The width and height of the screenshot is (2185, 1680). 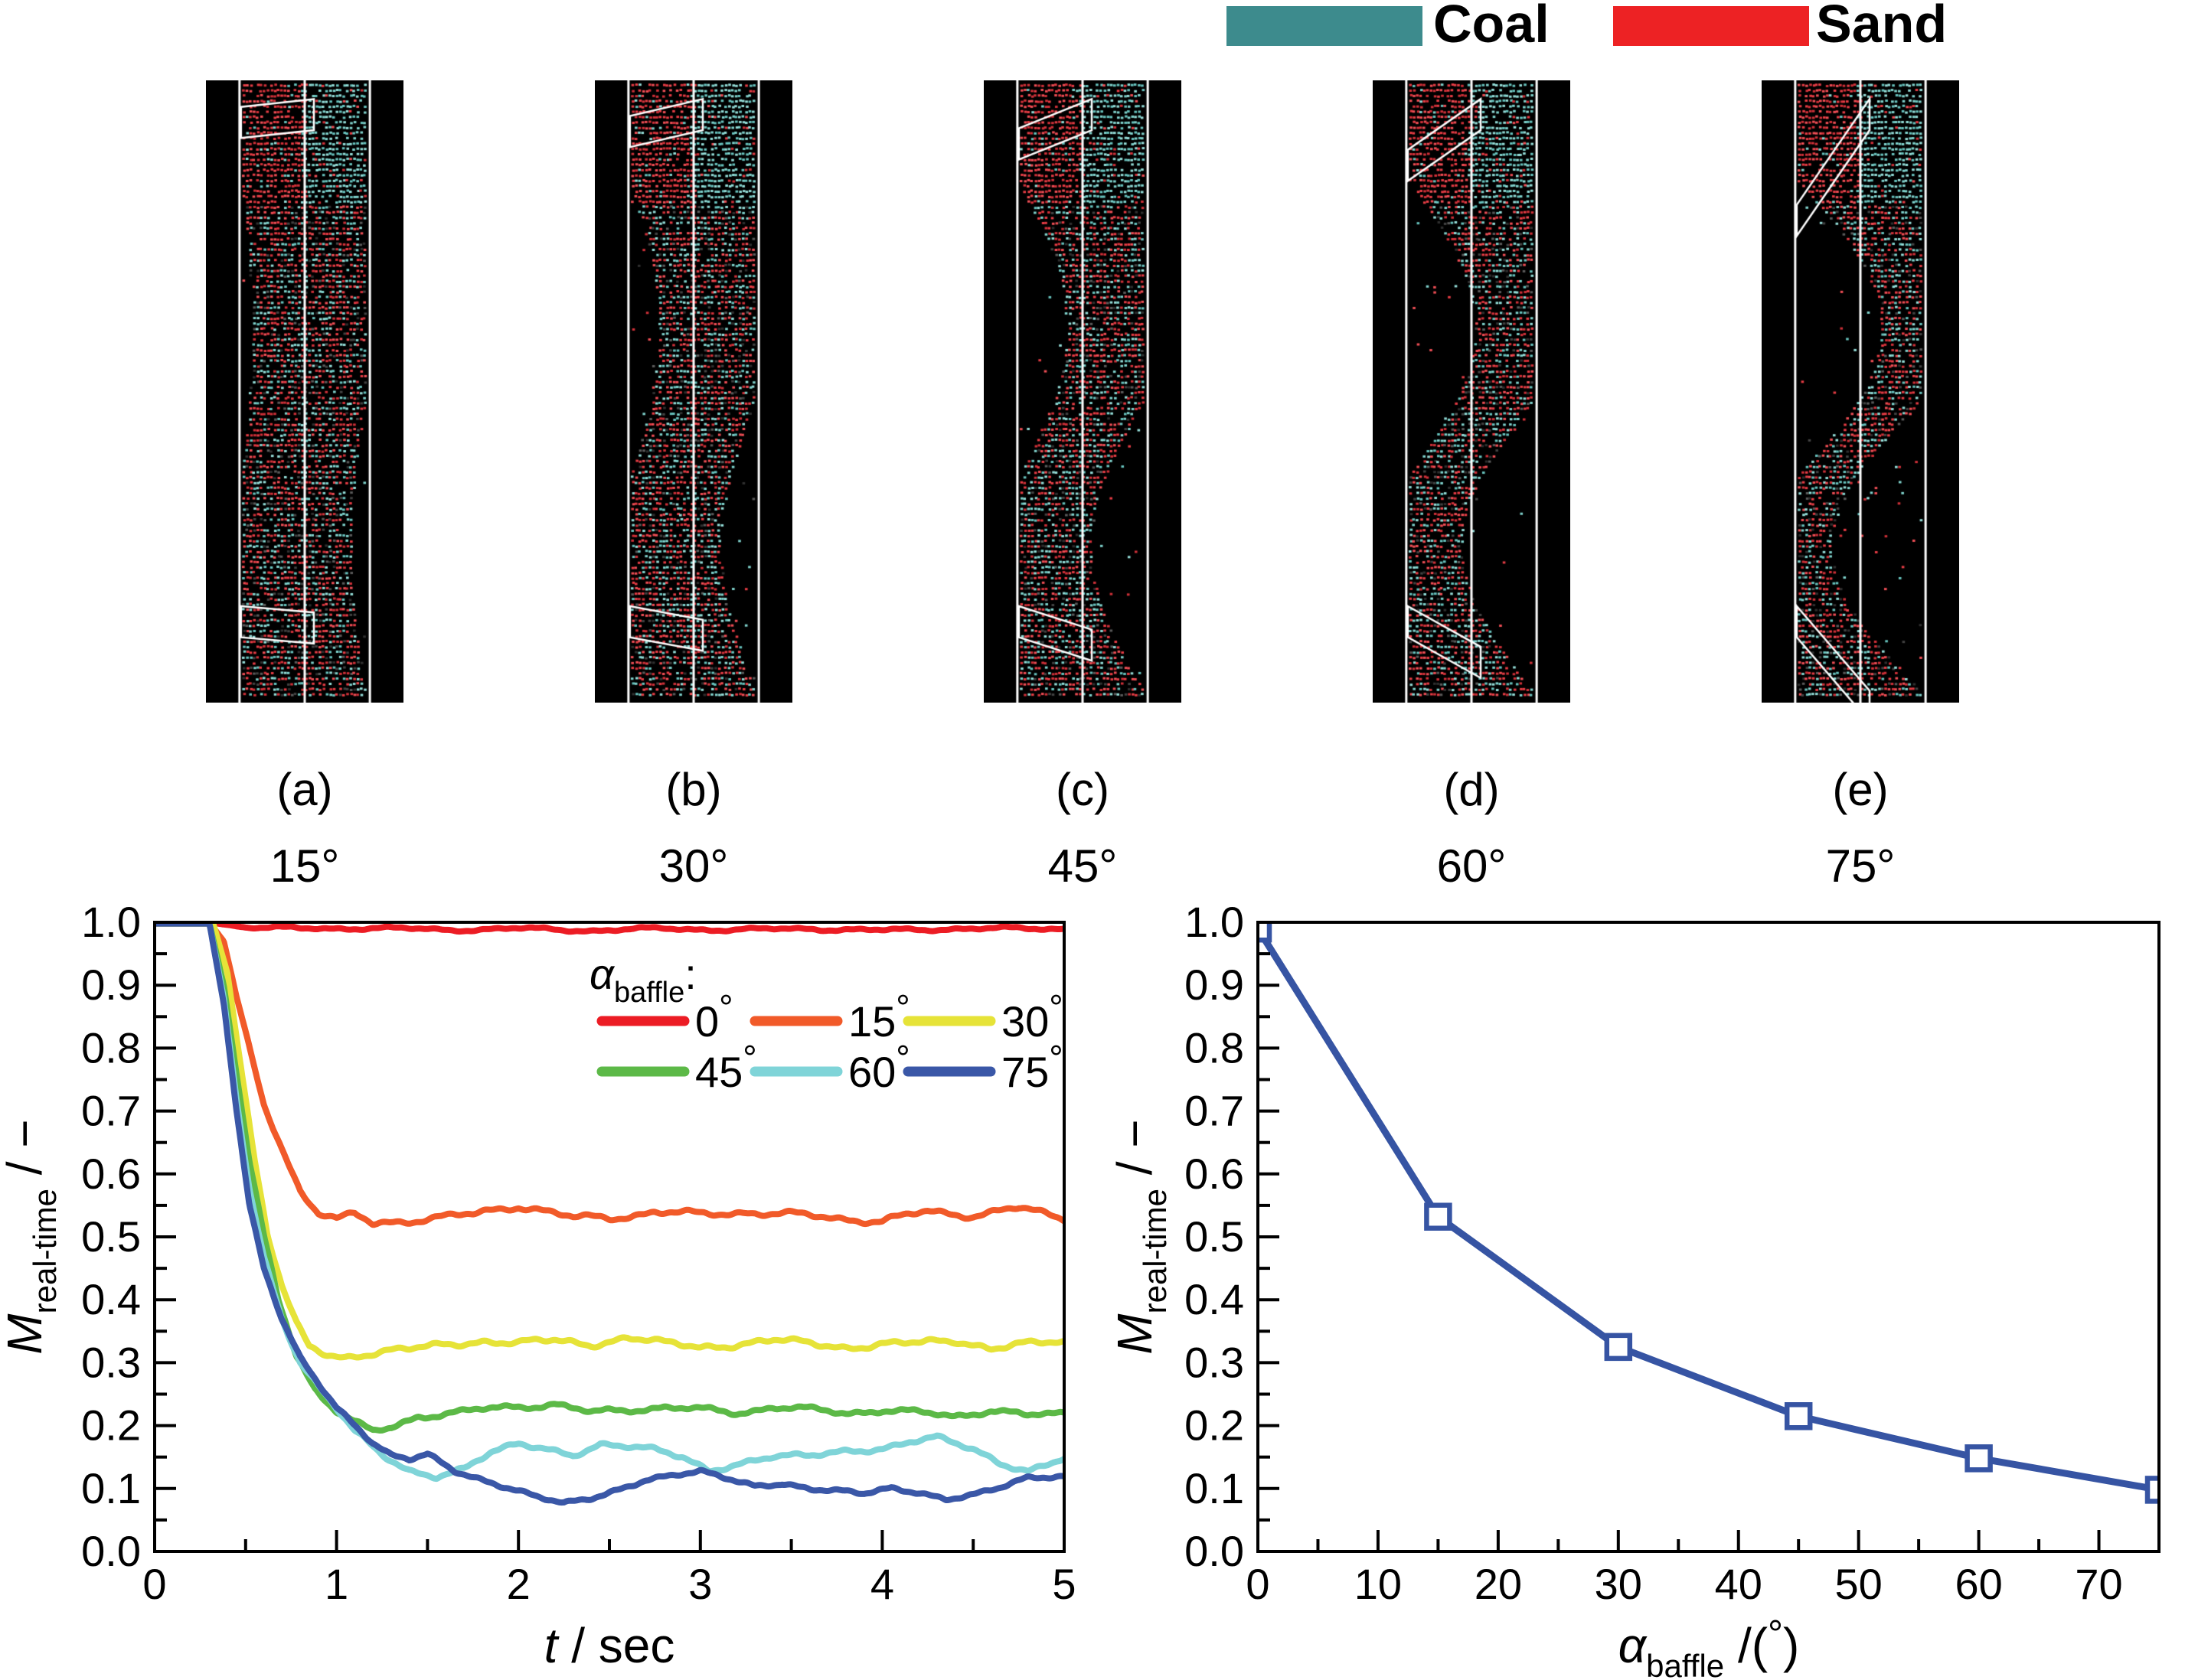 I want to click on panel-letter-b: (b), so click(x=693, y=789).